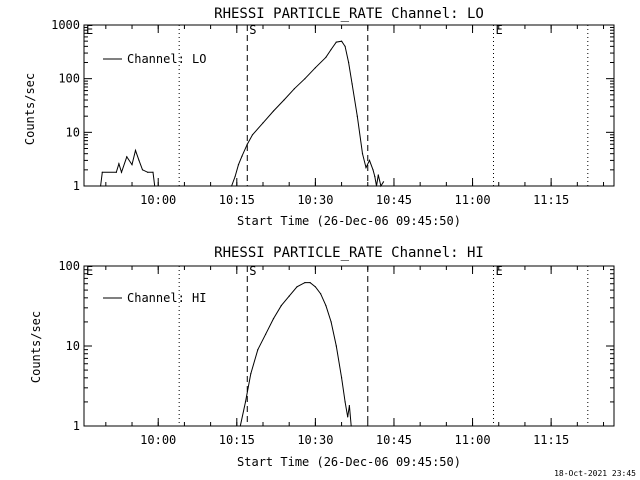 The image size is (640, 480). I want to click on chart-title: RHESSI PARTICLE_RATE Channel: LO, so click(349, 14).